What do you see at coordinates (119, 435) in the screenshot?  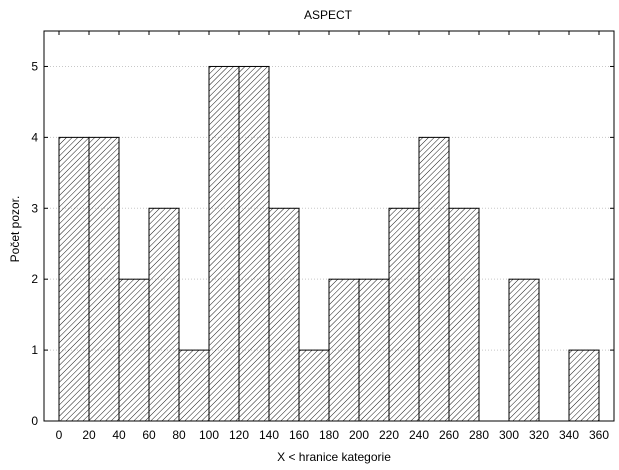 I see `x-tick-label: 40` at bounding box center [119, 435].